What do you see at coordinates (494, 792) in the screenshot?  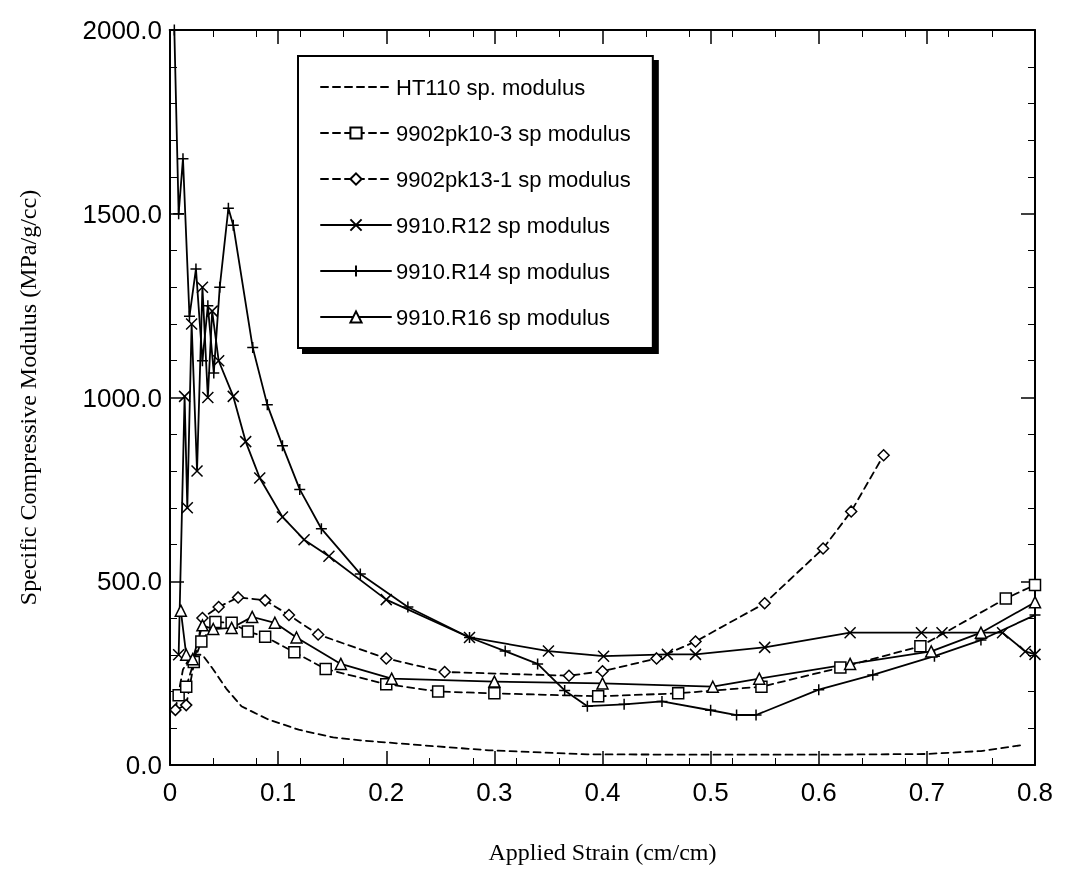 I see `x-tick-label: 0.3` at bounding box center [494, 792].